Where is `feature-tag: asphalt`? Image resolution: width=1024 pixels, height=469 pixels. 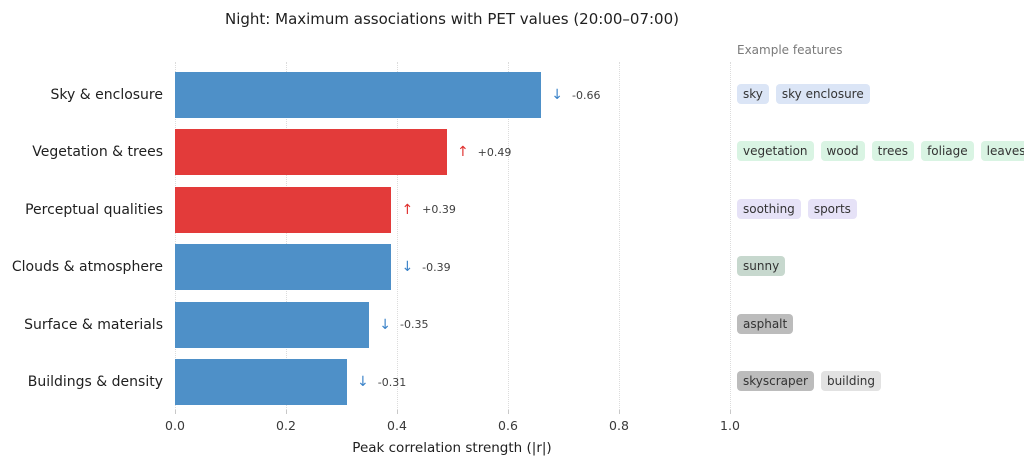
feature-tag: asphalt is located at coordinates (765, 323).